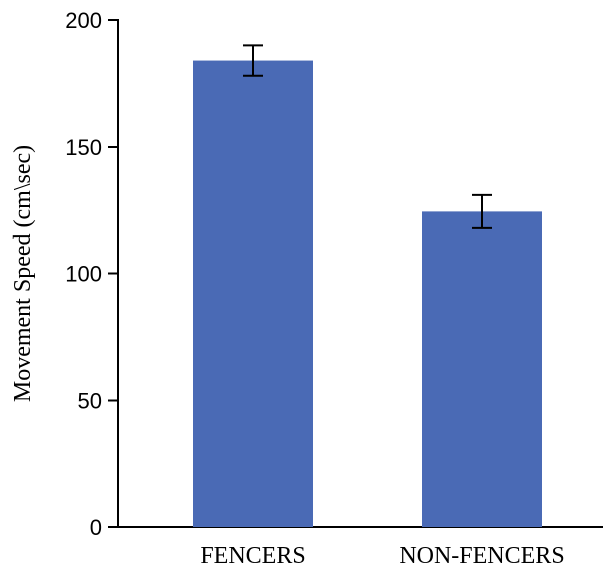 The height and width of the screenshot is (570, 604). What do you see at coordinates (252, 556) in the screenshot?
I see `x-tick-label: FENCERS` at bounding box center [252, 556].